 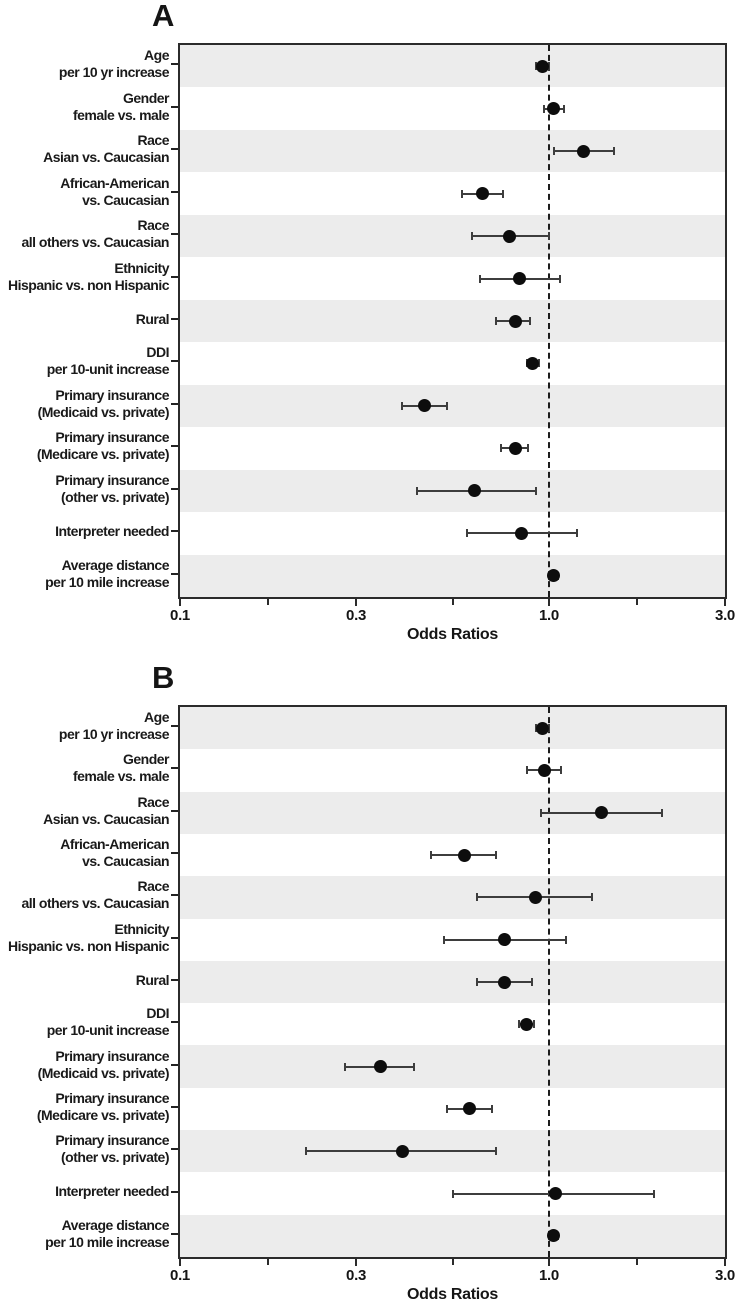 What do you see at coordinates (548, 615) in the screenshot?
I see `x-axis-tick-label: 1.0` at bounding box center [548, 615].